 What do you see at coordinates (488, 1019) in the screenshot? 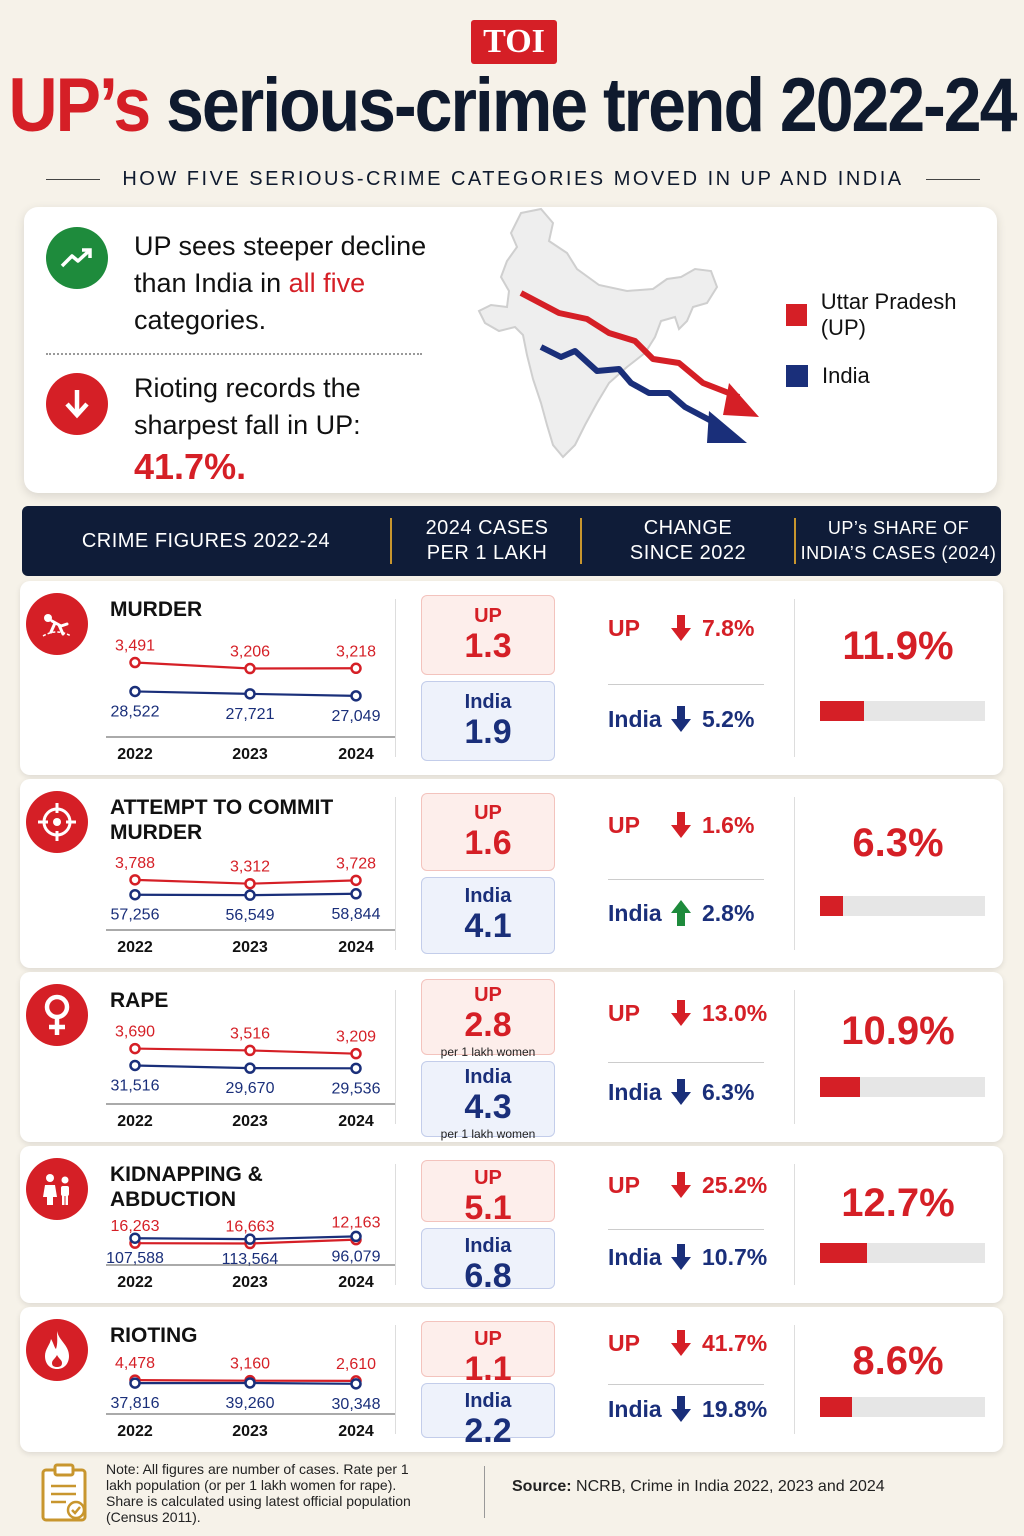
I see `rate-box-up: UP 2.8 per 1 lakh women` at bounding box center [488, 1019].